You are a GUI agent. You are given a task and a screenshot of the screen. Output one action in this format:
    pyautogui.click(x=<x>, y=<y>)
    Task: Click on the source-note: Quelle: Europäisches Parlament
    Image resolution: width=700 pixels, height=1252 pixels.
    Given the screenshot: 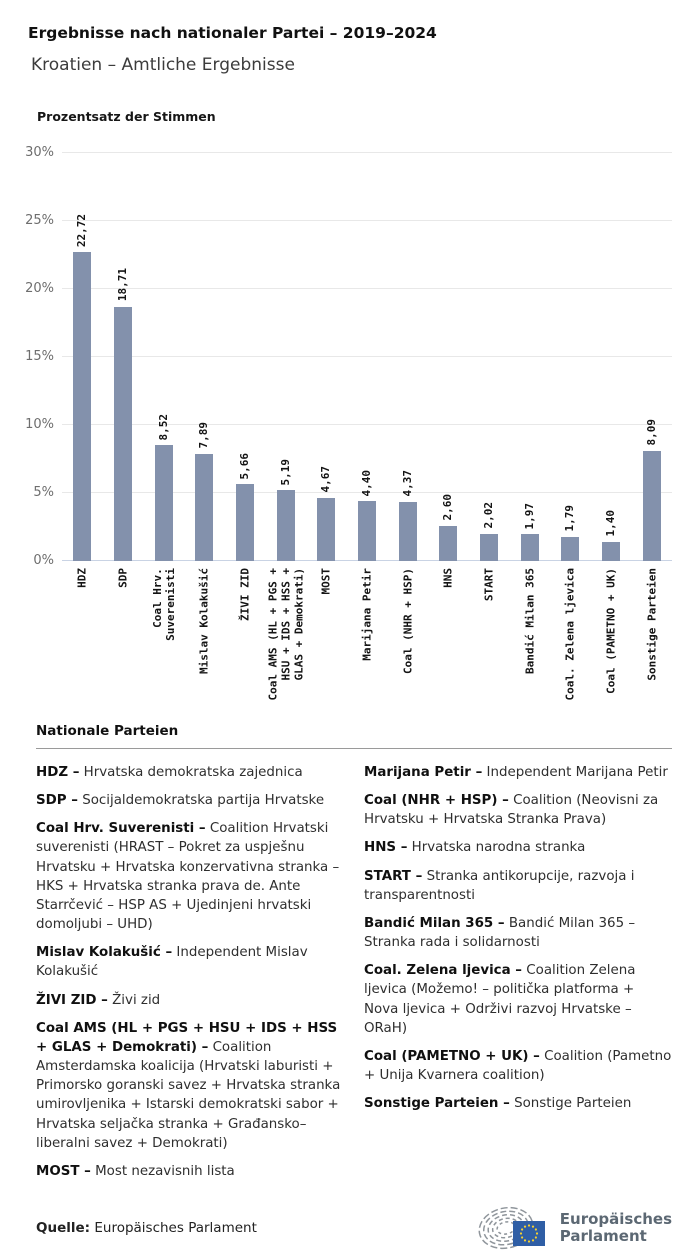 What is the action you would take?
    pyautogui.click(x=146, y=1228)
    